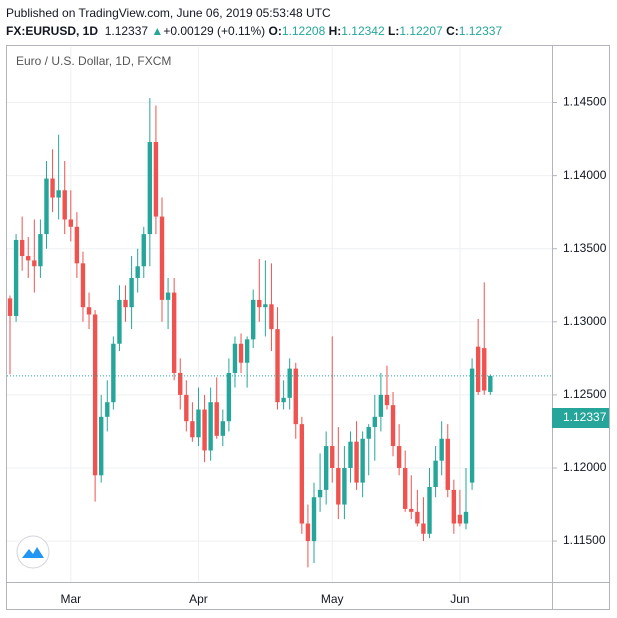  Describe the element at coordinates (394, 31) in the screenshot. I see `low-label: L:` at that location.